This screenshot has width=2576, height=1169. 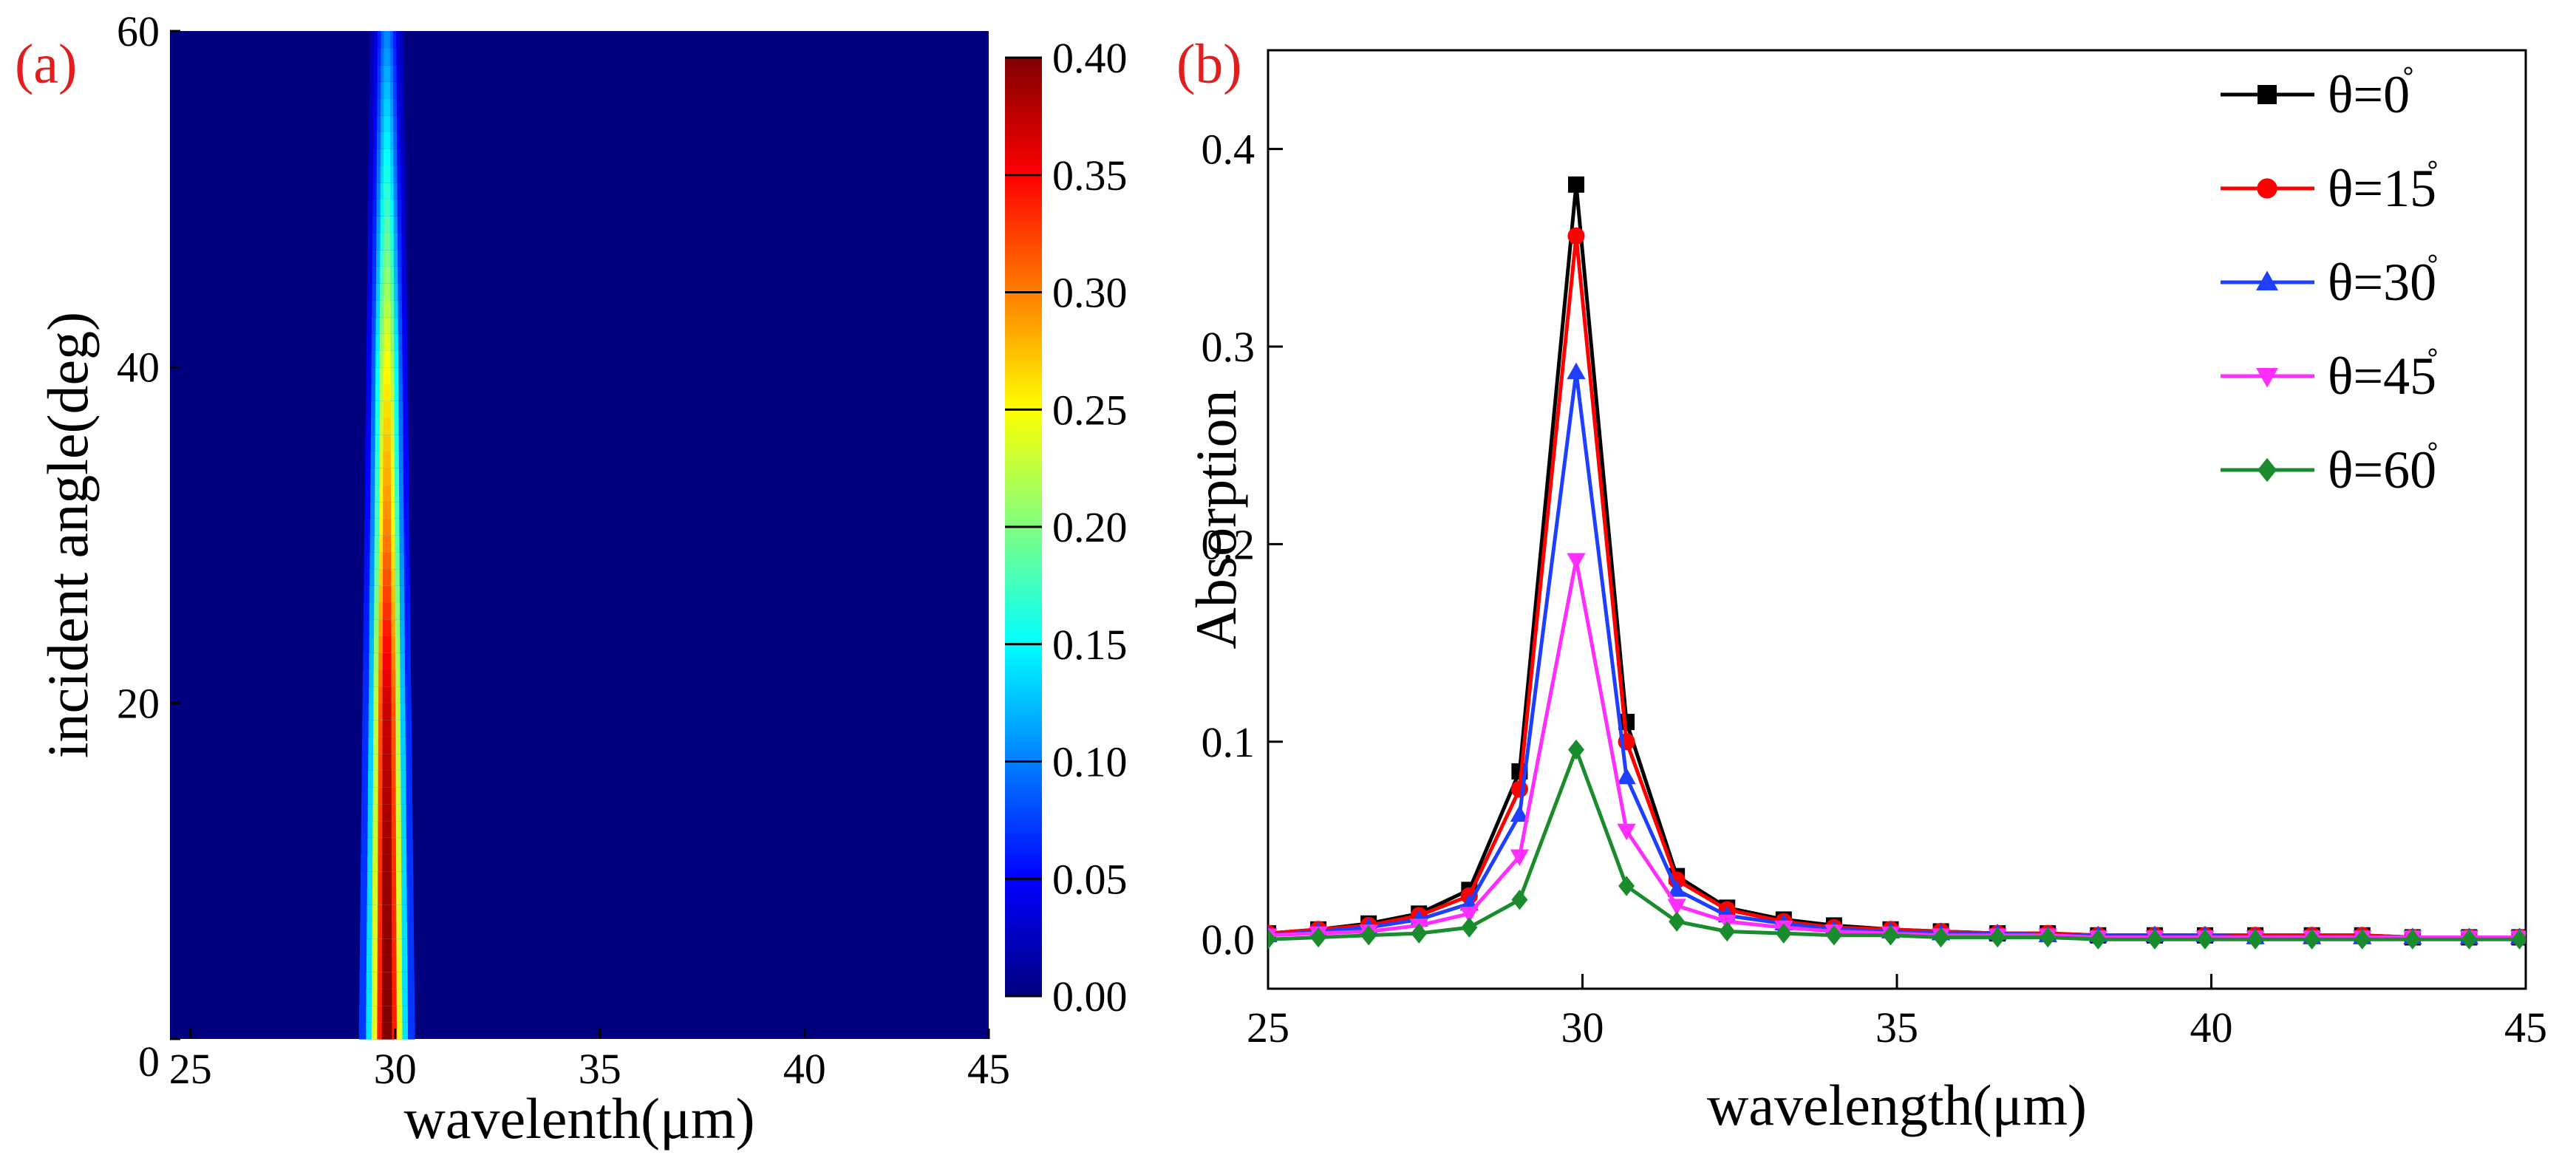 What do you see at coordinates (138, 31) in the screenshot?
I see `heatmap-y-tick-label: 60` at bounding box center [138, 31].